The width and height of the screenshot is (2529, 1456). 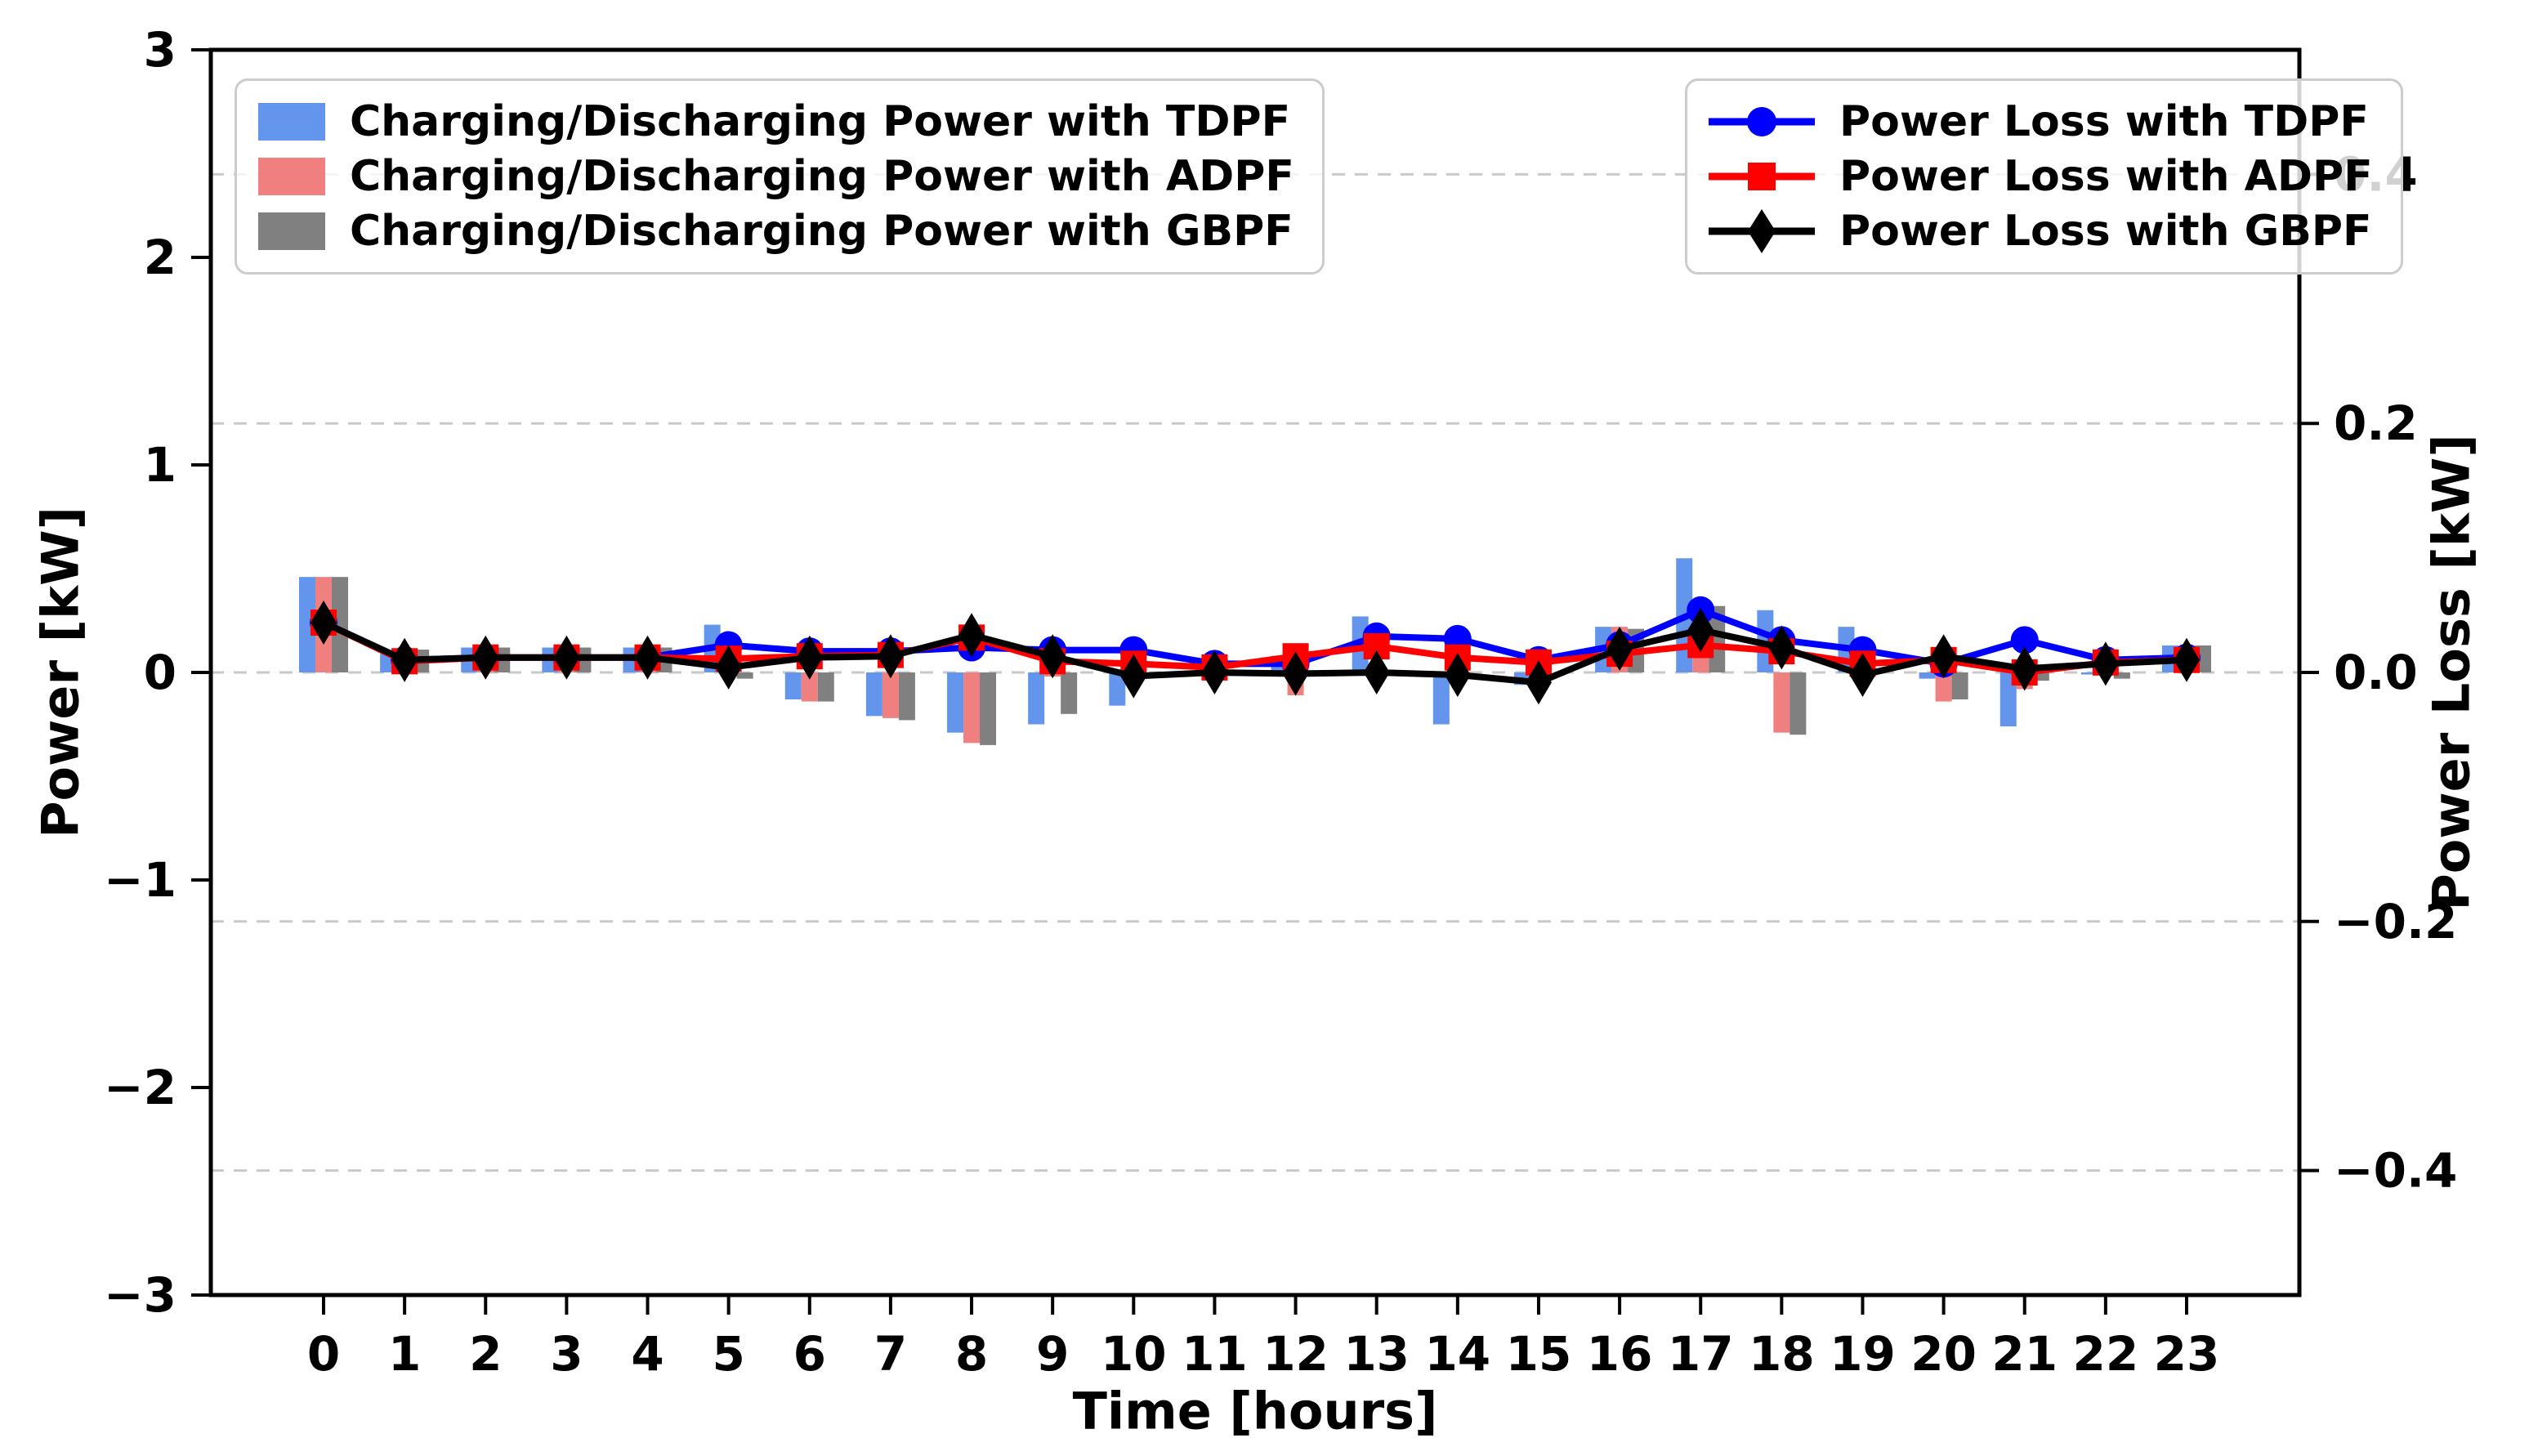 What do you see at coordinates (160, 257) in the screenshot?
I see `y-left-tick-label: 2` at bounding box center [160, 257].